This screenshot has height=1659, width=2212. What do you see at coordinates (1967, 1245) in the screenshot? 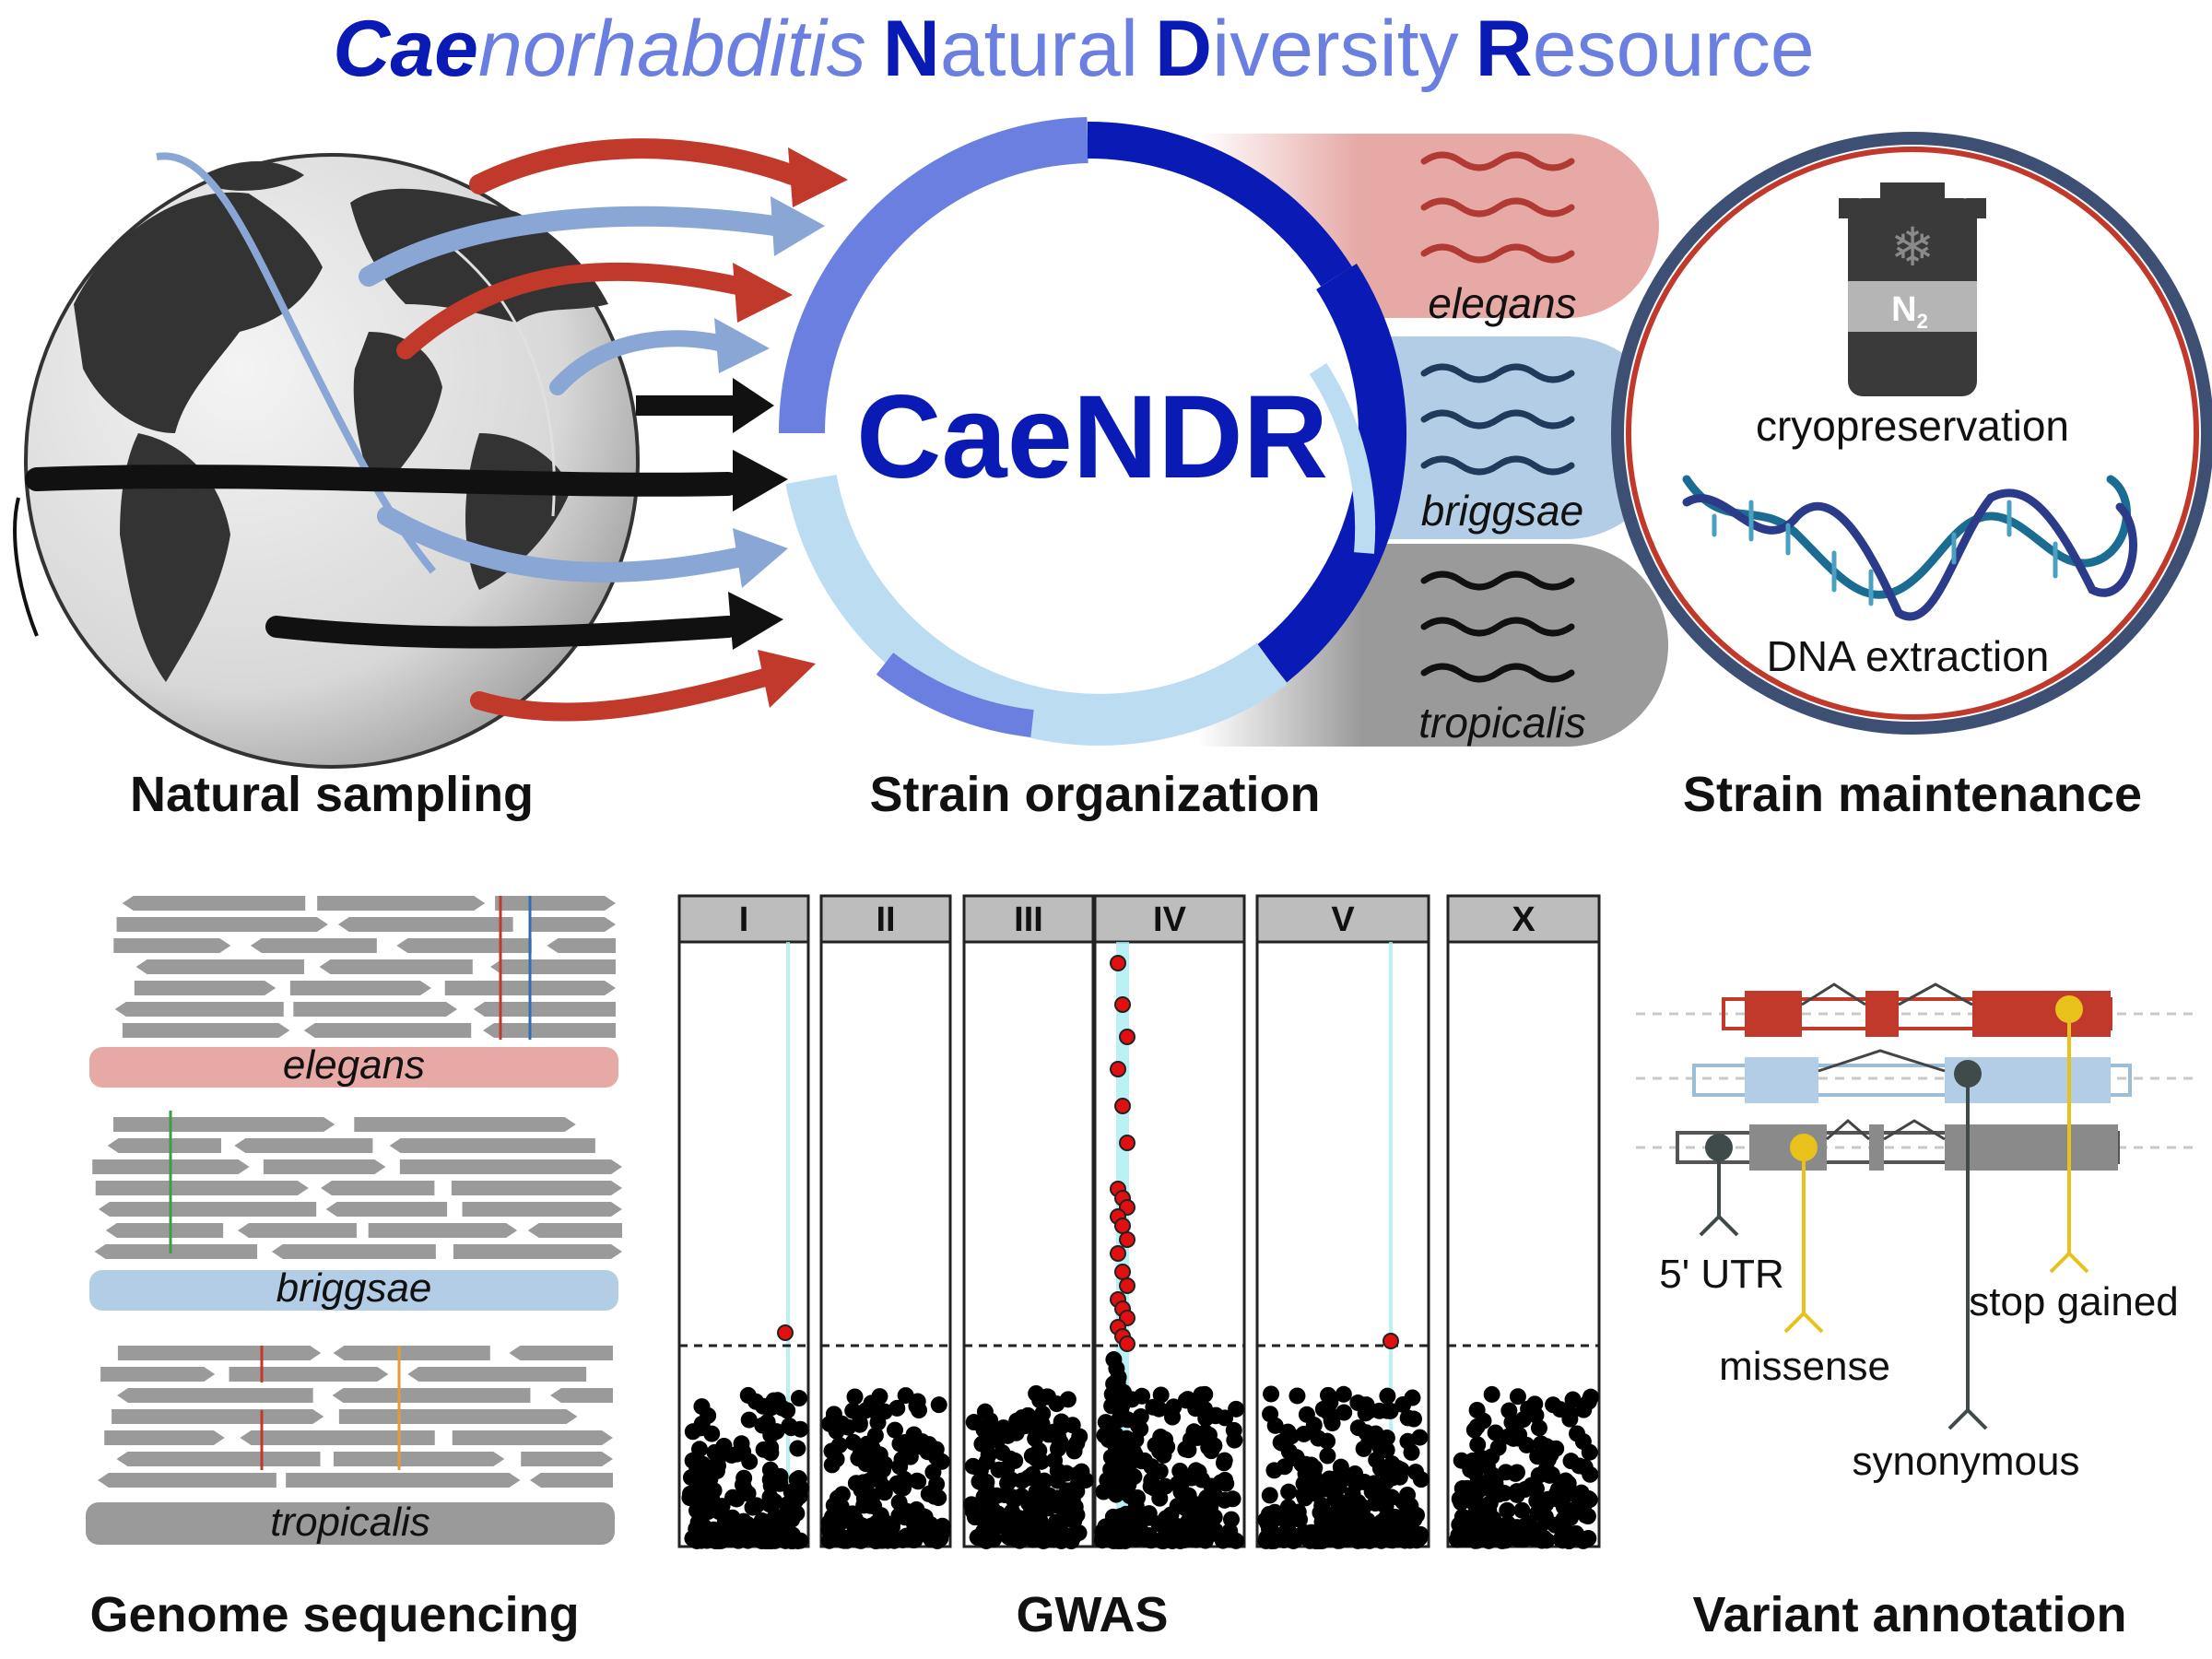
I see `pin-synonymous` at bounding box center [1967, 1245].